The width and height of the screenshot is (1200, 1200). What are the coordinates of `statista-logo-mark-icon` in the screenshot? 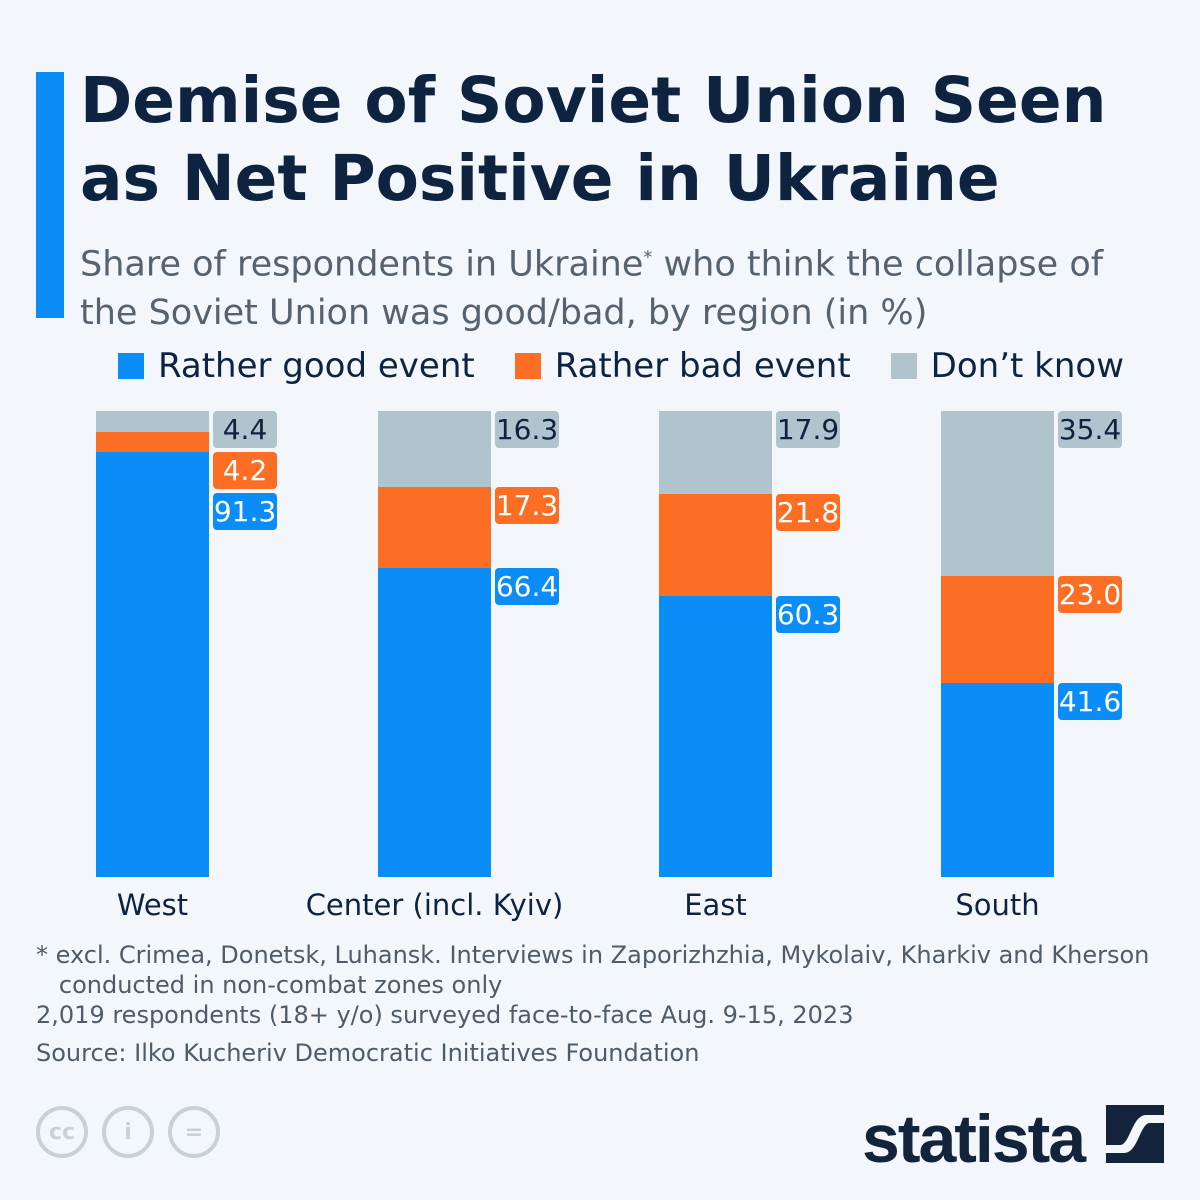 It's located at (1135, 1134).